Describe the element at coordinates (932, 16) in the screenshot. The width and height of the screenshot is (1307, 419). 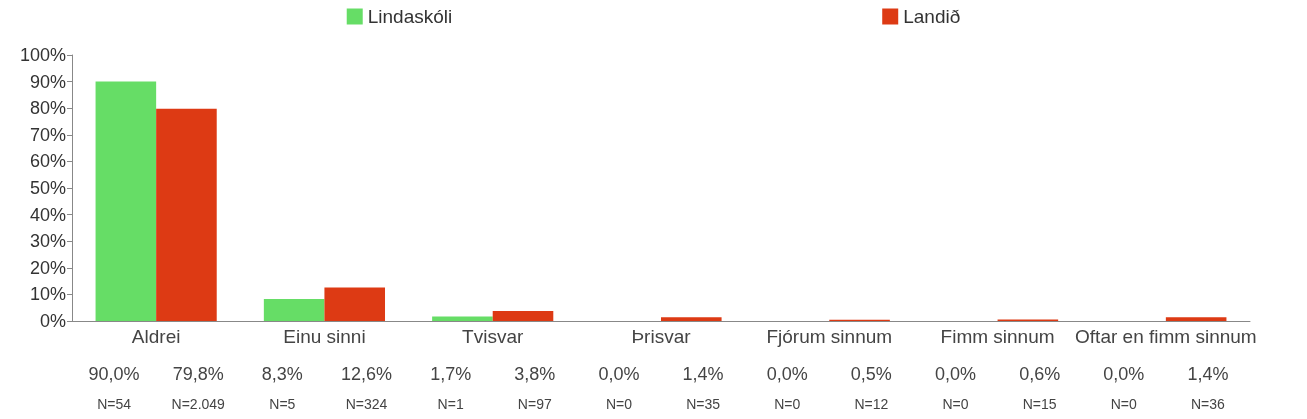
I see `legend-label: Landið` at that location.